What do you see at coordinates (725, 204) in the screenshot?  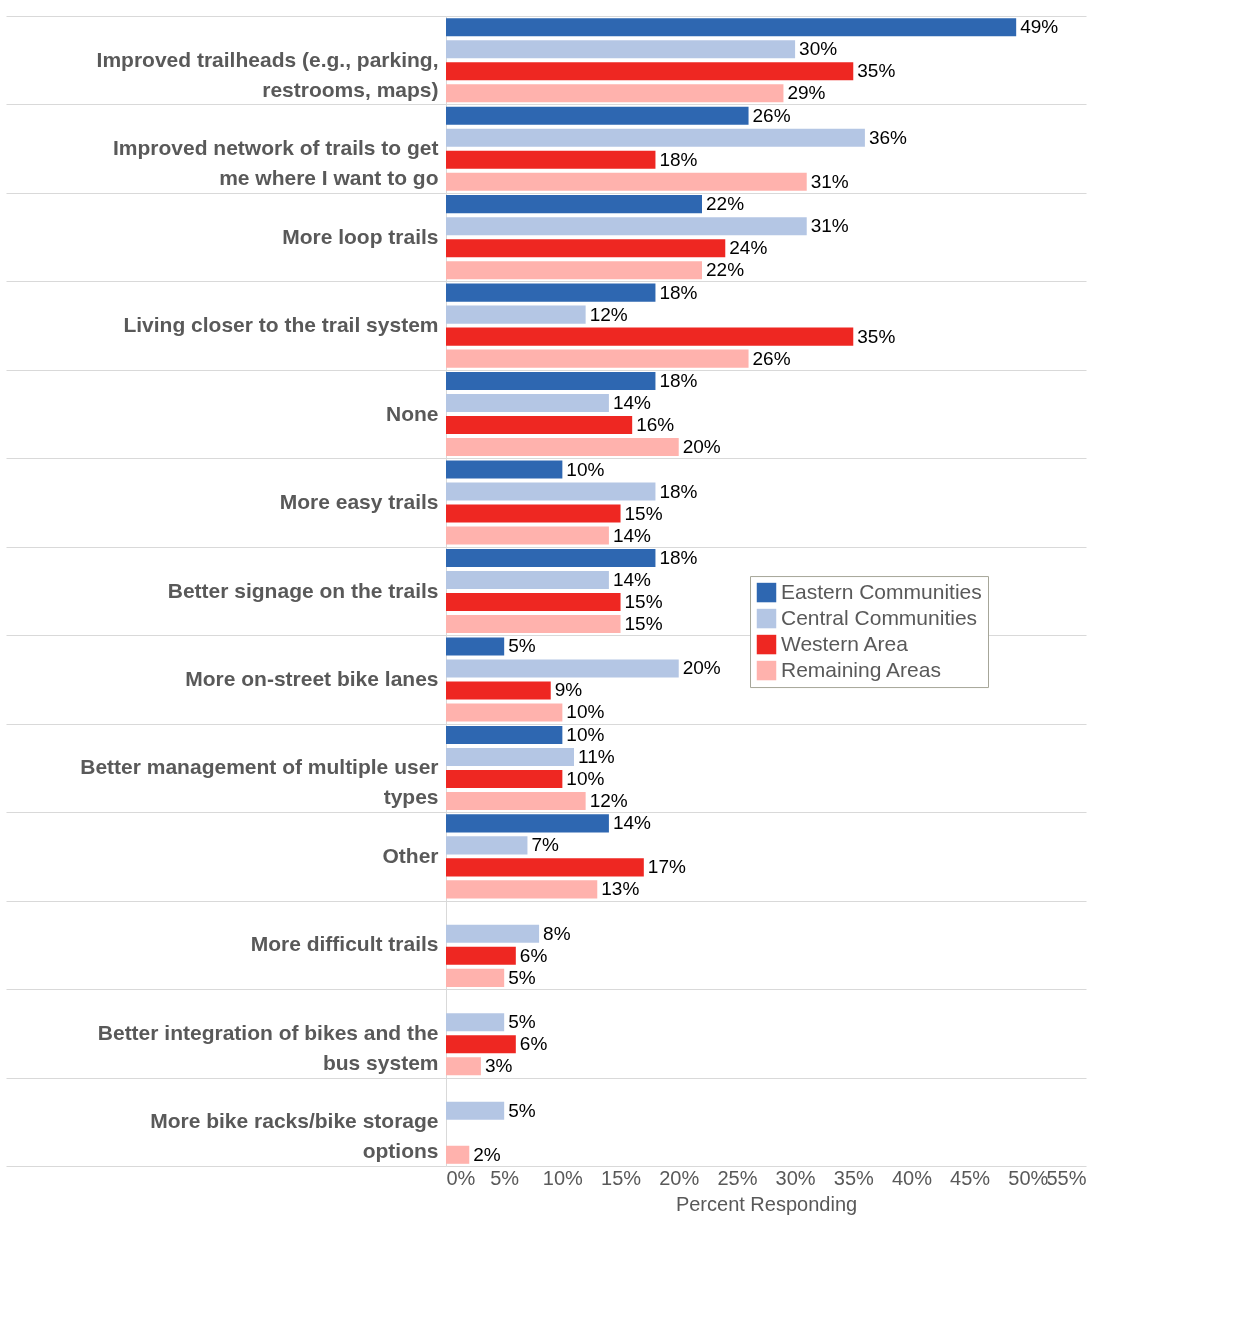 I see `data-label: 22%` at bounding box center [725, 204].